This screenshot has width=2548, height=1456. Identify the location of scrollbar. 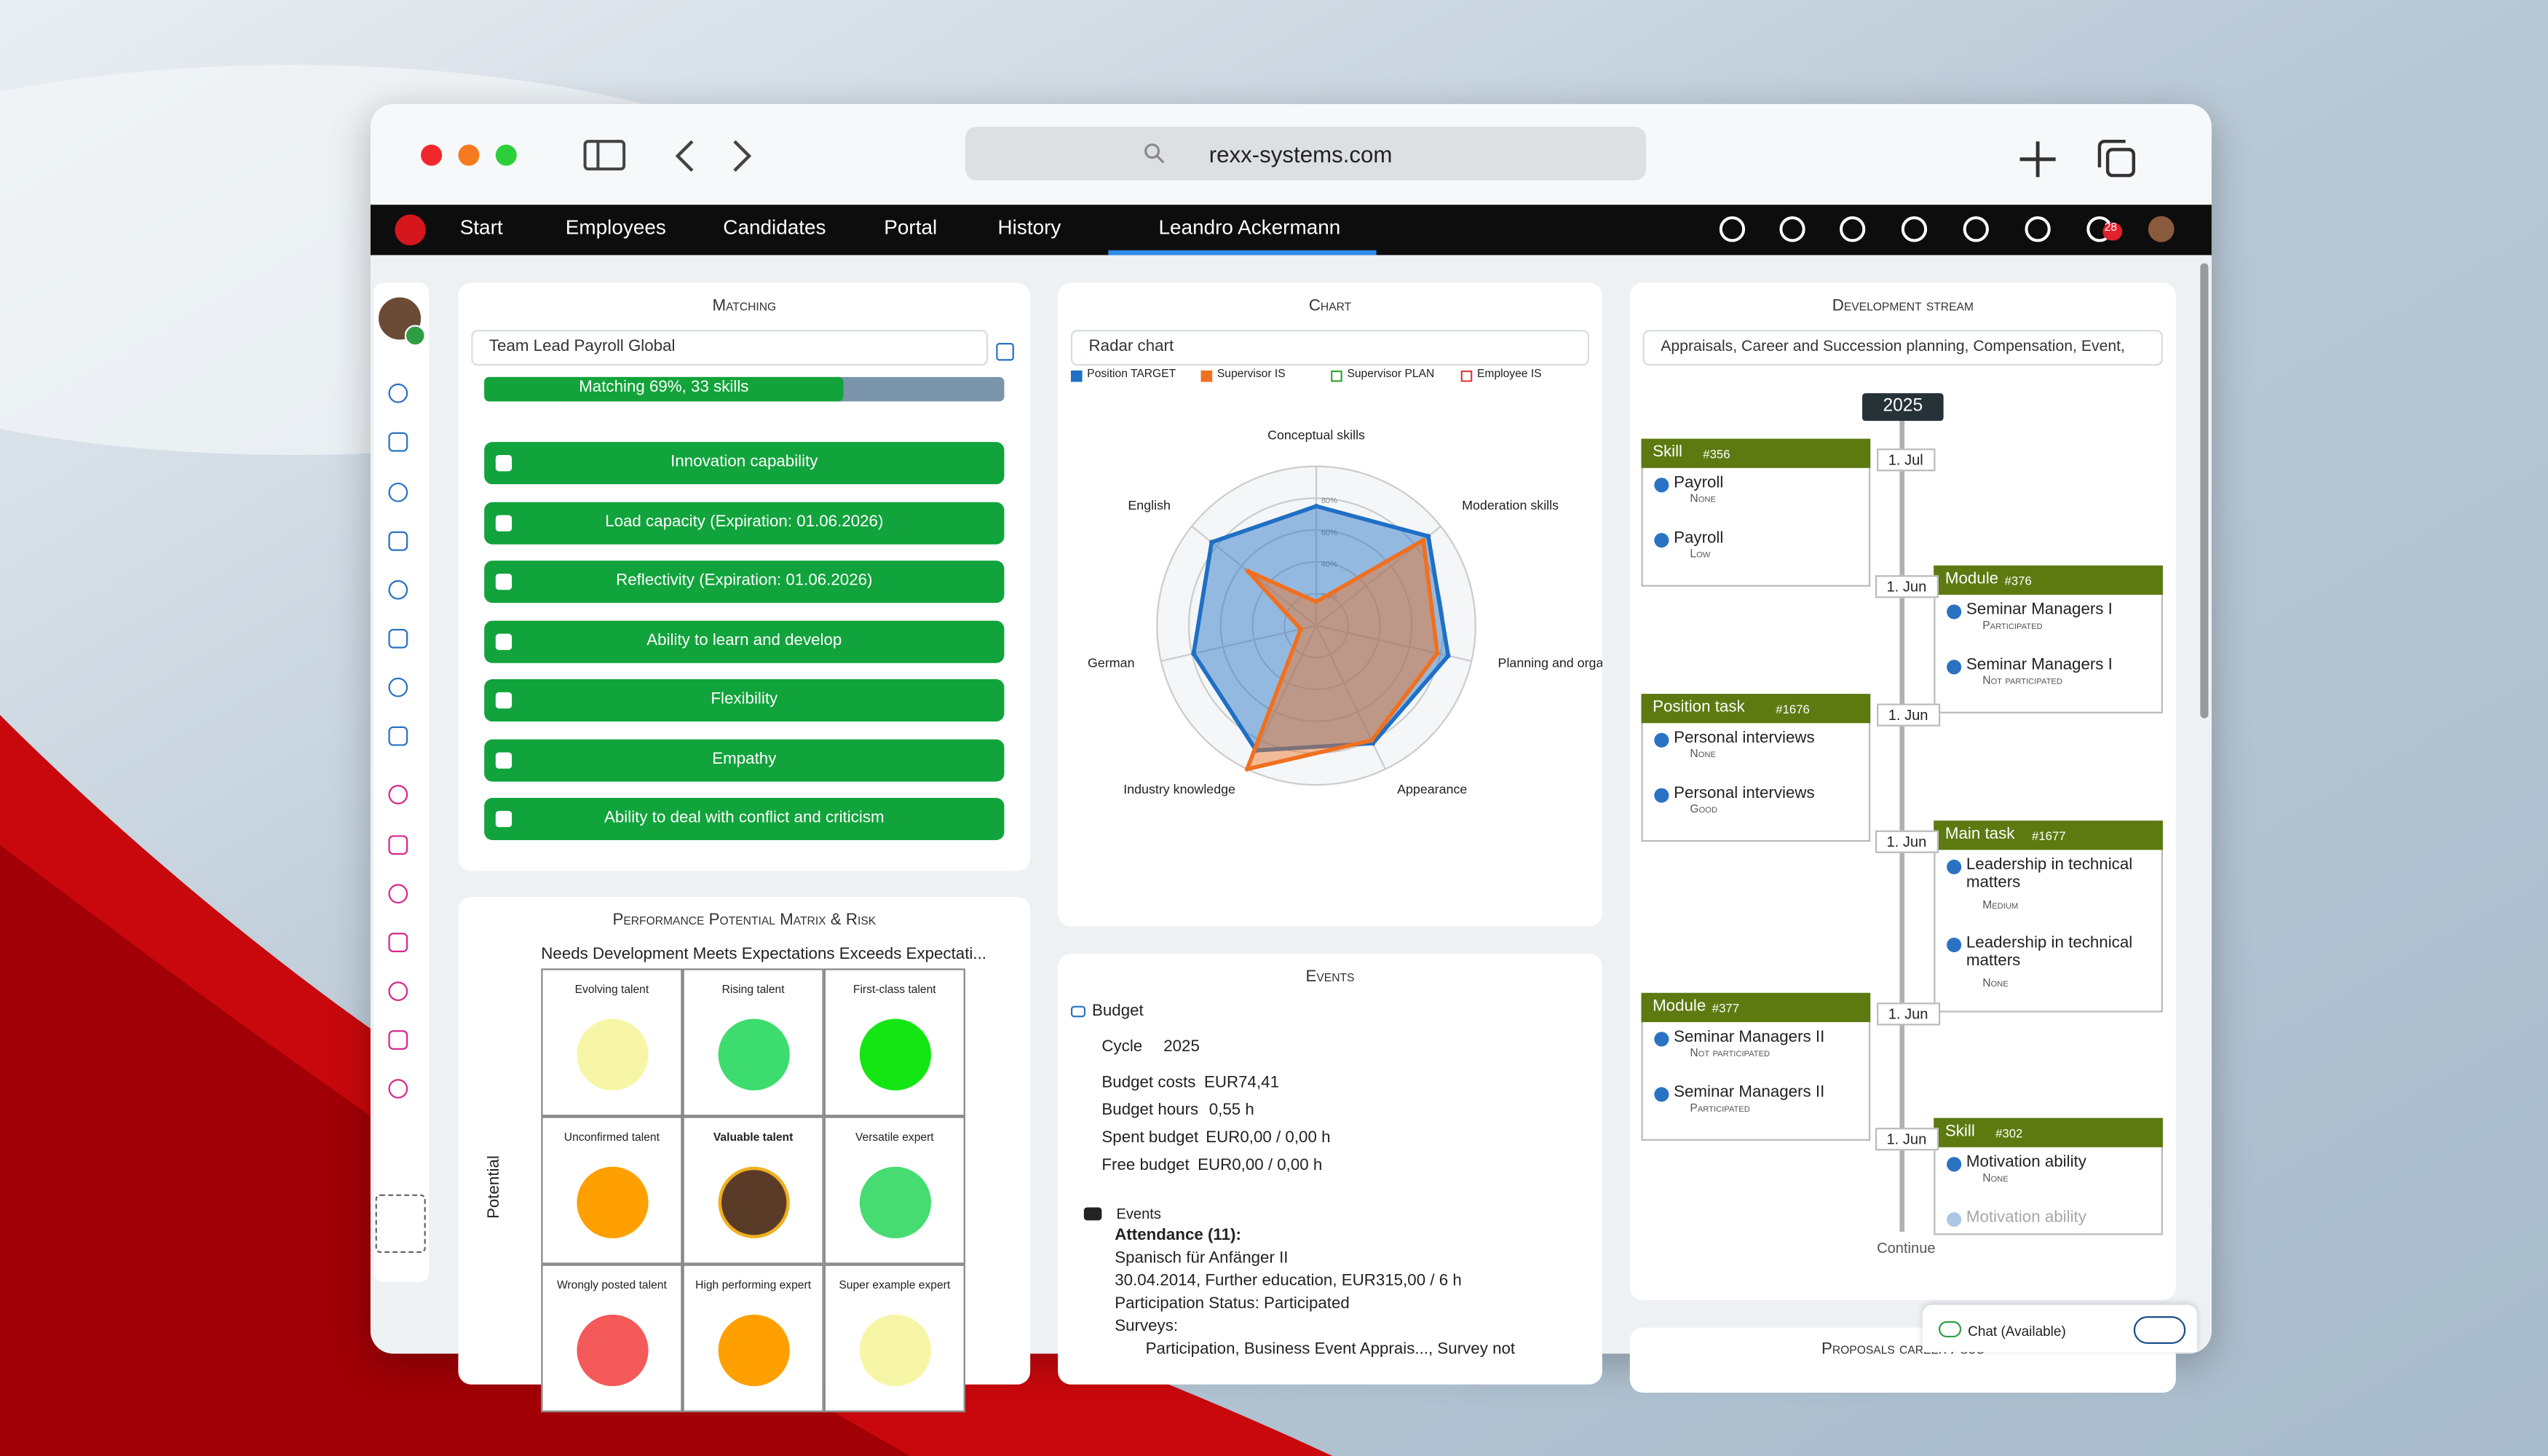
(2204, 491).